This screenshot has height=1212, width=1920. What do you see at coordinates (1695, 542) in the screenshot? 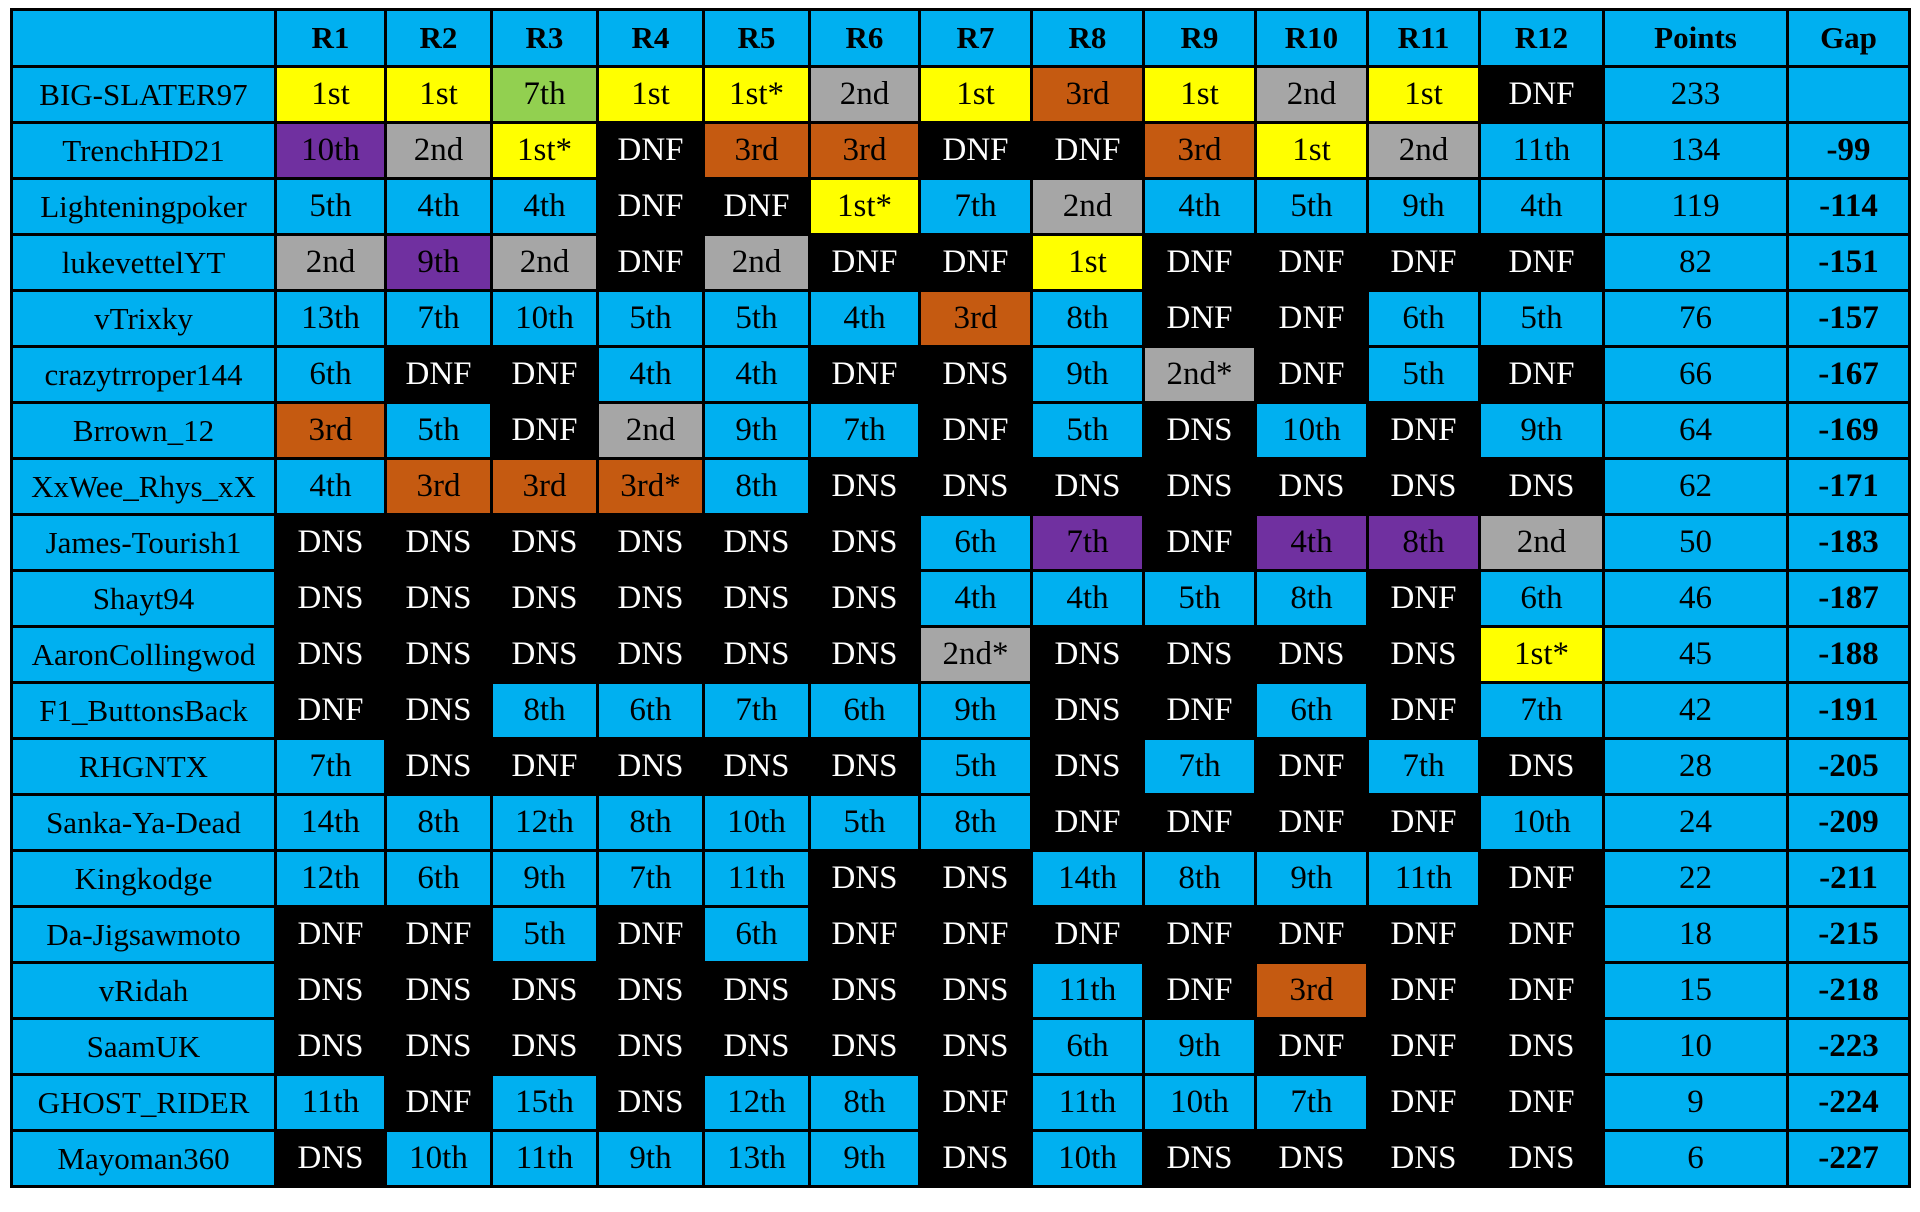
I see `points-cell: 50` at bounding box center [1695, 542].